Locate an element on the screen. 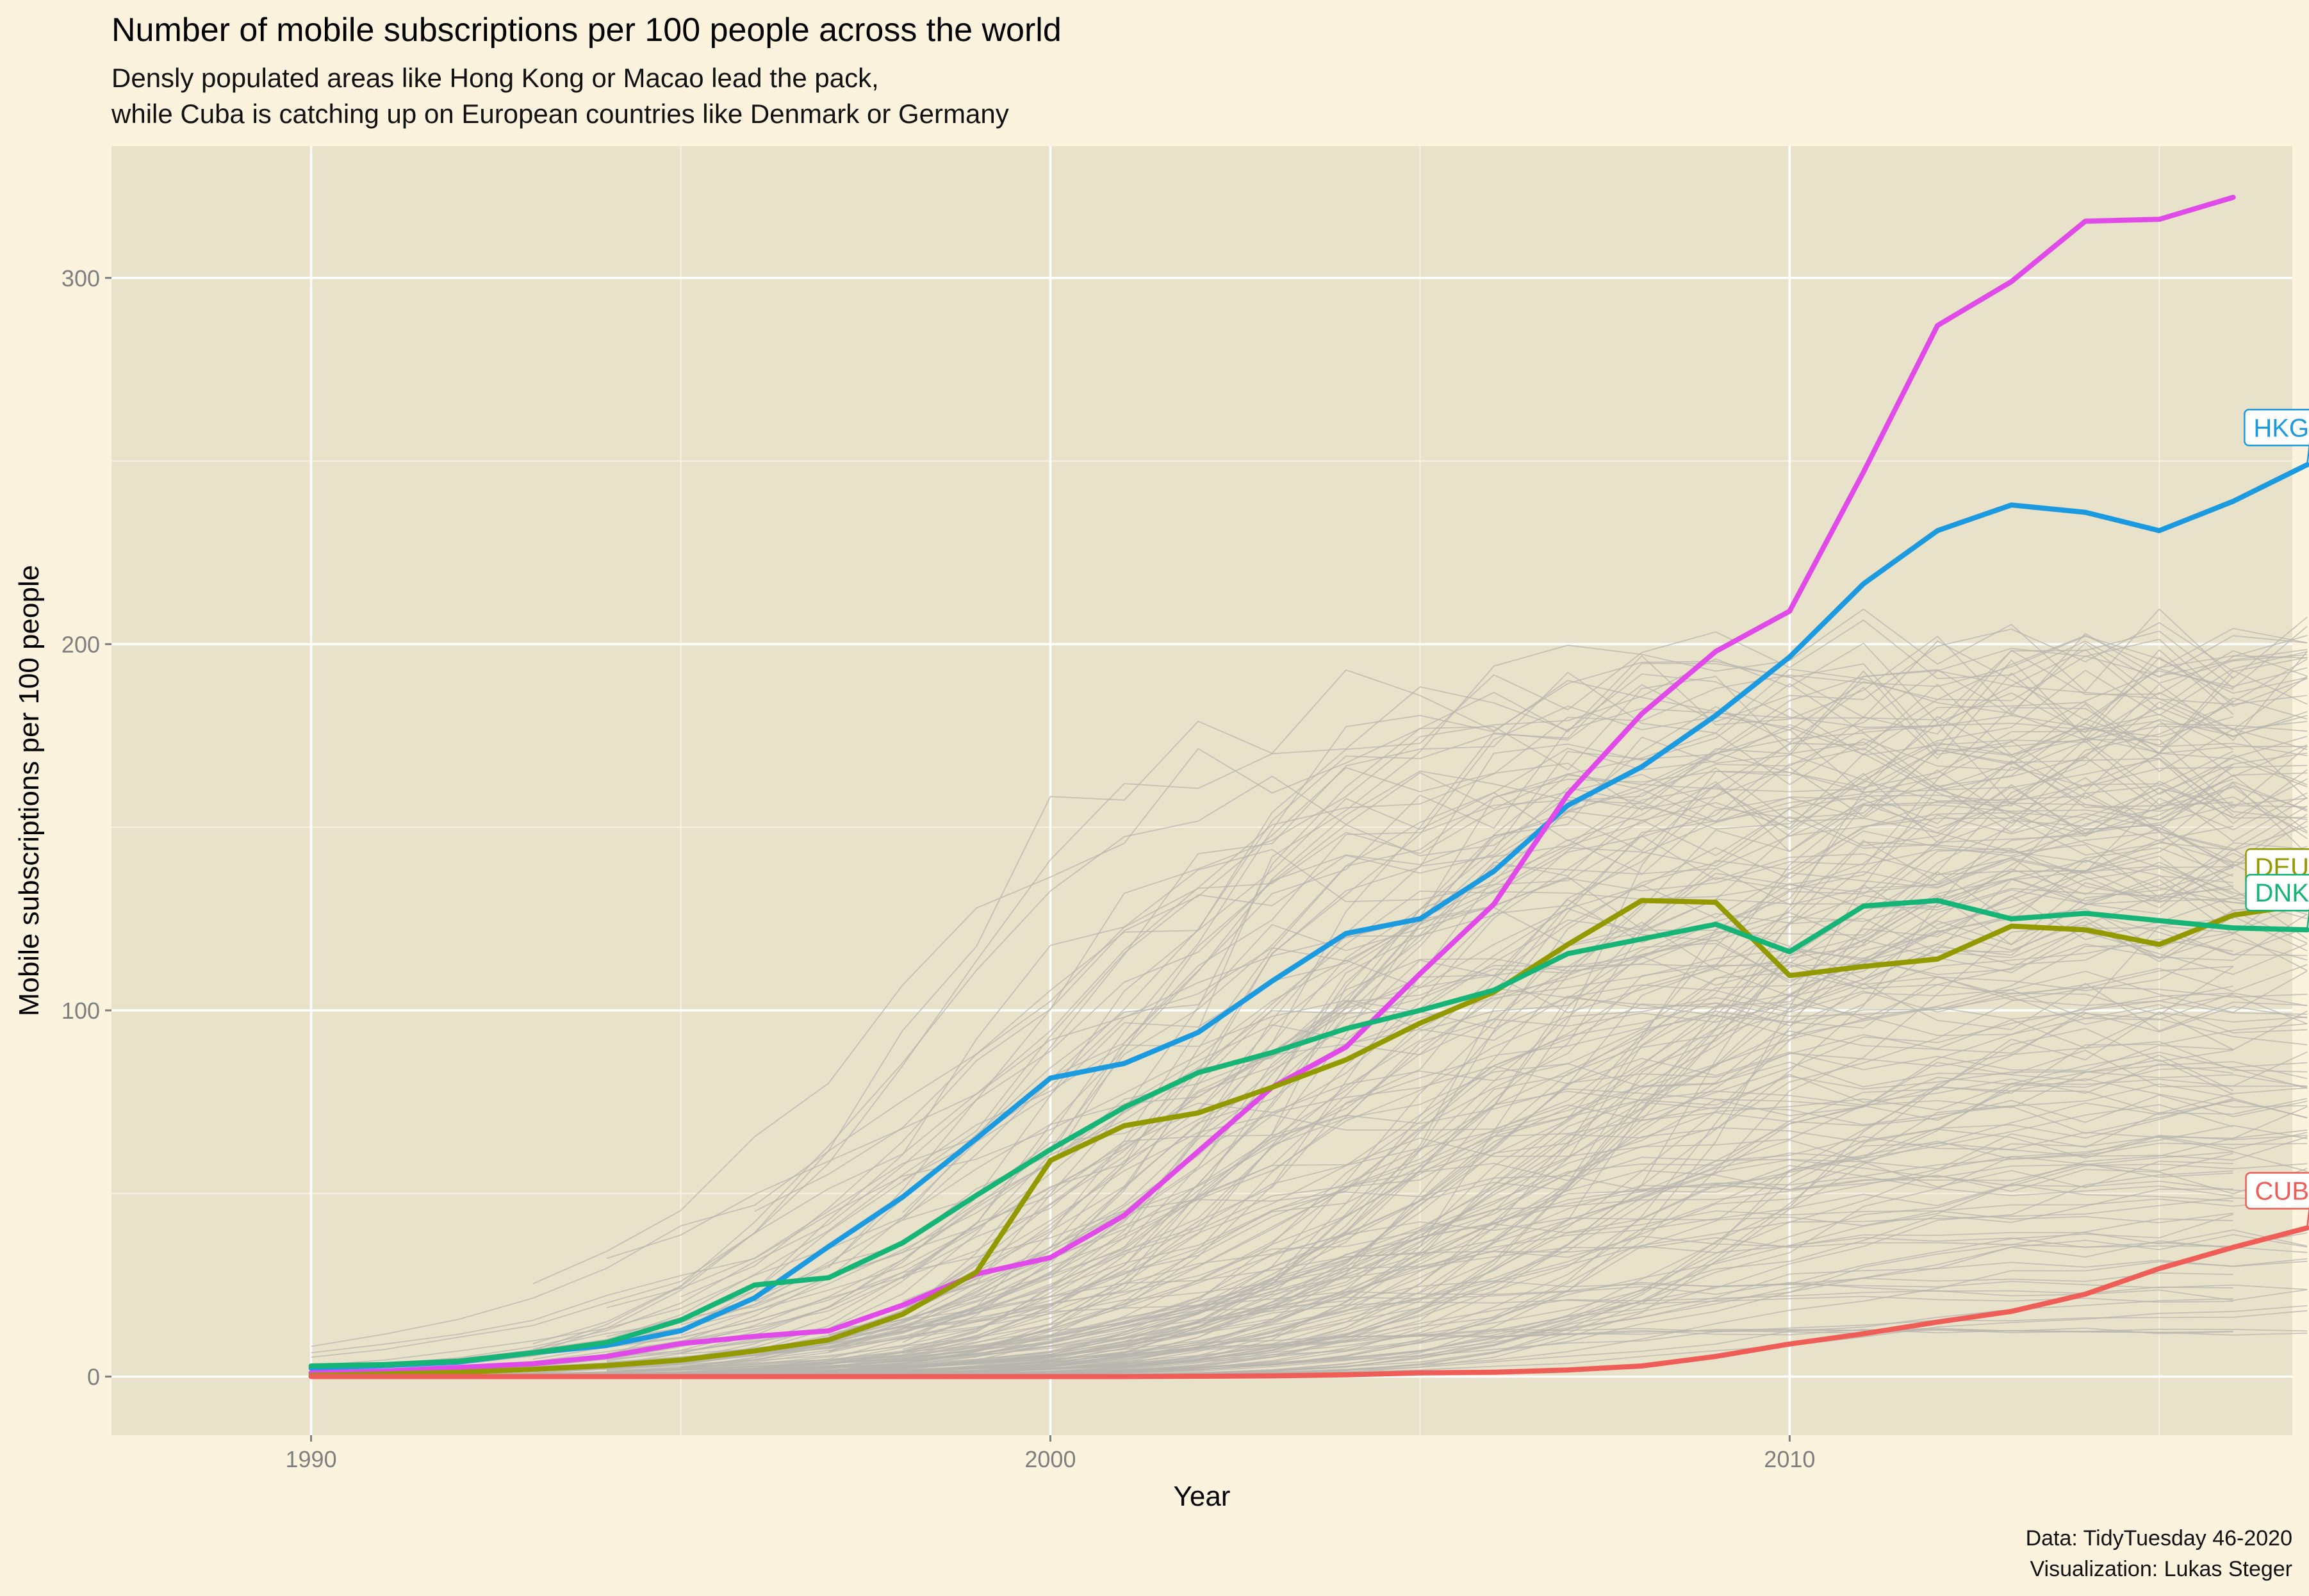 The image size is (2309, 1596). x-axis-ticks: 1990 2000 2010 is located at coordinates (1050, 1453).